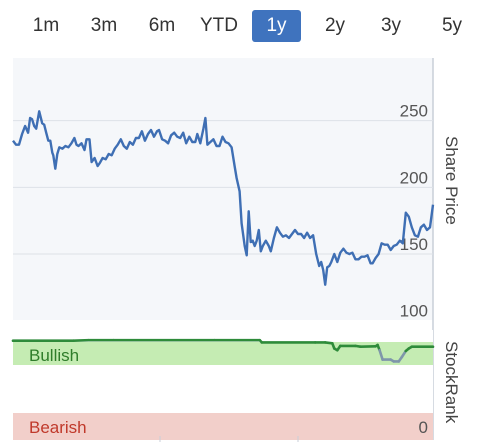 Image resolution: width=482 pixels, height=442 pixels. What do you see at coordinates (241, 22) in the screenshot?
I see `range-selector: 1m 3m 6m YTD 1y 2y 3y 5y` at bounding box center [241, 22].